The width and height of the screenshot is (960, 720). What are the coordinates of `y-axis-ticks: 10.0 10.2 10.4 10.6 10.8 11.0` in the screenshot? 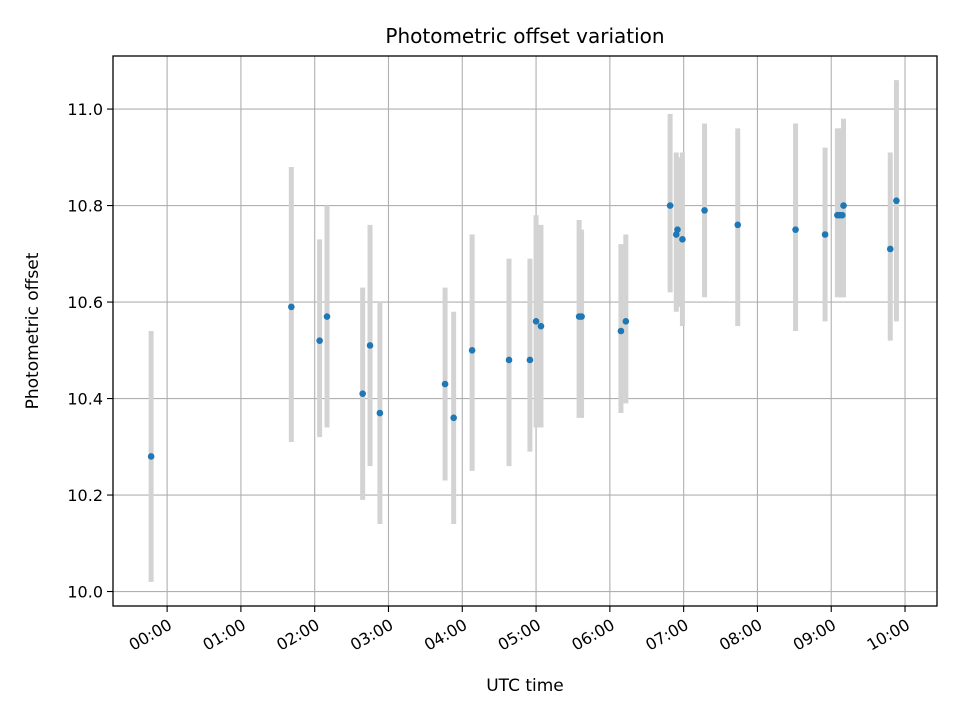 It's located at (90, 351).